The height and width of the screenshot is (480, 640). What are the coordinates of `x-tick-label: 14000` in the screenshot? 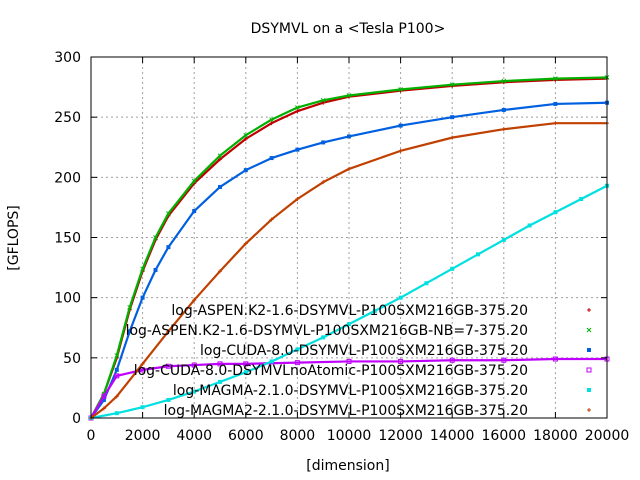 It's located at (452, 436).